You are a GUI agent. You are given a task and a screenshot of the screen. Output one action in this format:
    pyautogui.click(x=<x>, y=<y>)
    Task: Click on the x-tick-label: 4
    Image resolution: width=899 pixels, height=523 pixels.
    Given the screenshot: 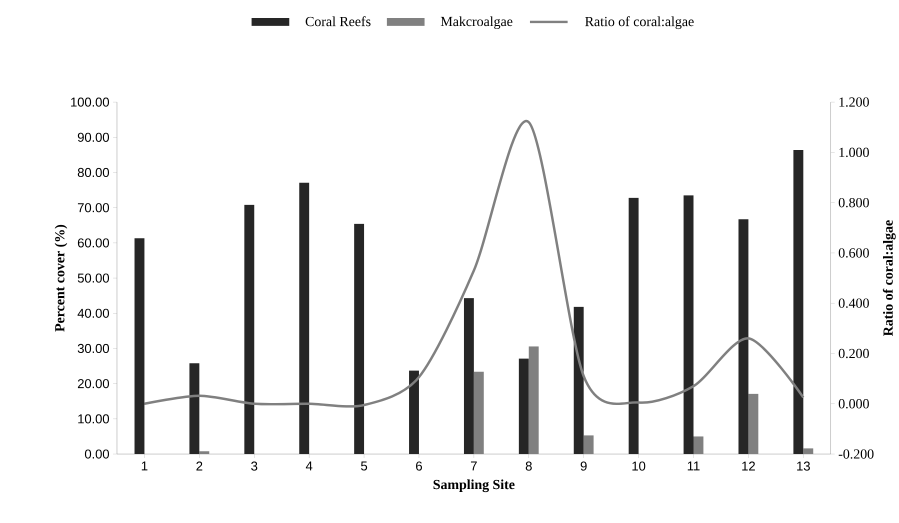 What is the action you would take?
    pyautogui.click(x=309, y=465)
    